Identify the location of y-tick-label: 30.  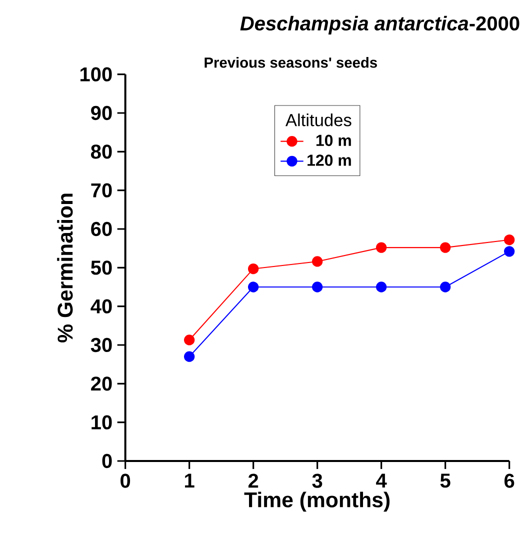
(101, 345).